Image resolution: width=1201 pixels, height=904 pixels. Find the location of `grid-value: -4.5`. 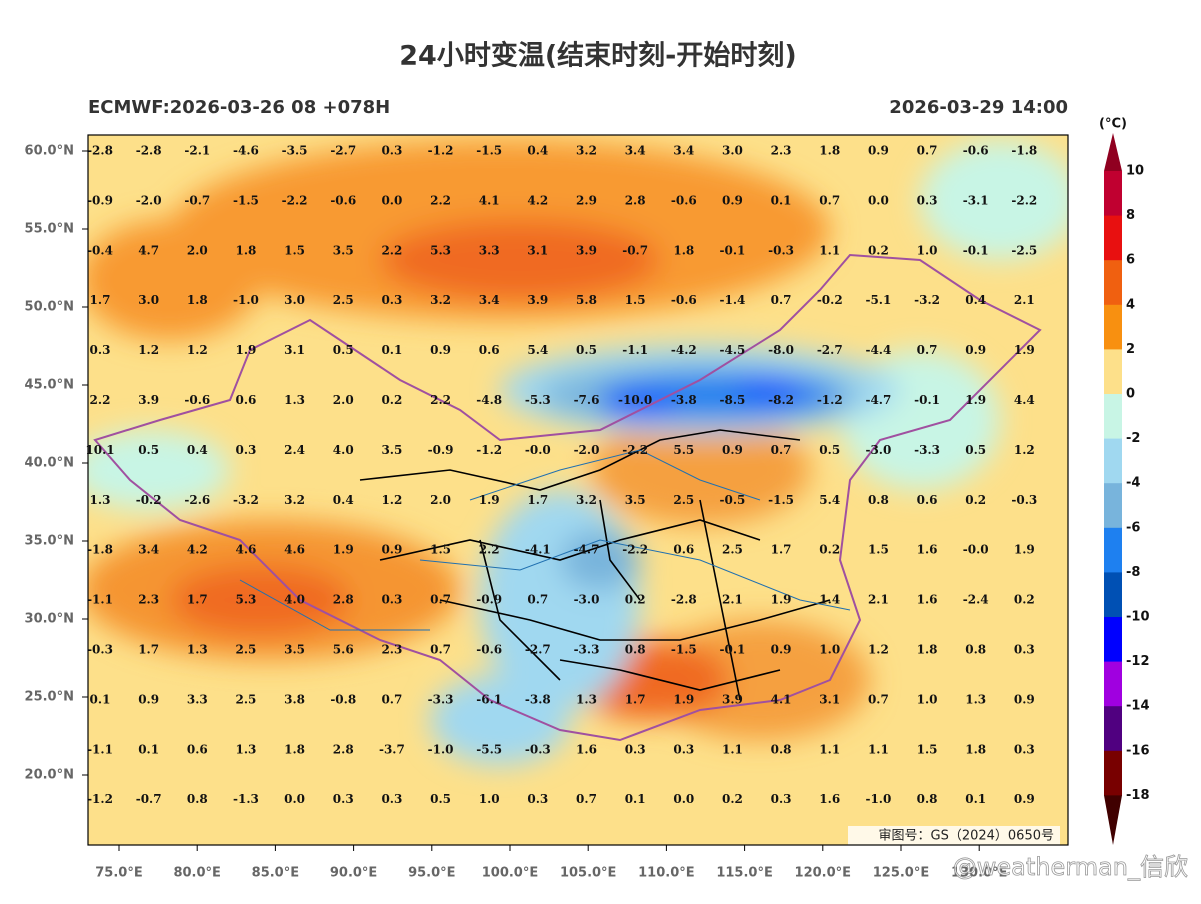

grid-value: -4.5 is located at coordinates (733, 350).